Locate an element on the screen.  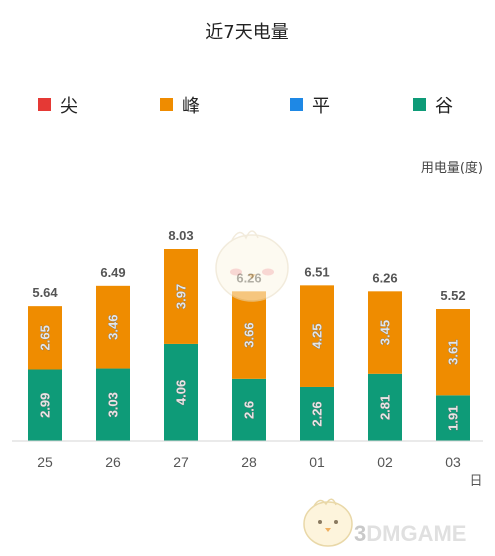
bar-total-label: 6.26 is located at coordinates (384, 277).